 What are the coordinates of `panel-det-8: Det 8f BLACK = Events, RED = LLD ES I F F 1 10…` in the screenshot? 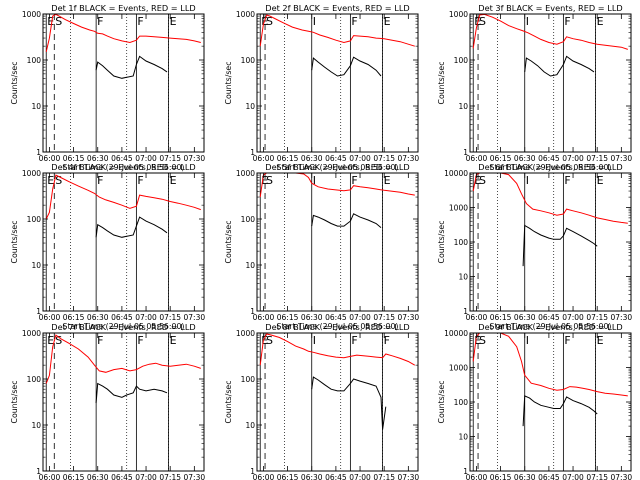 It's located at (321, 401).